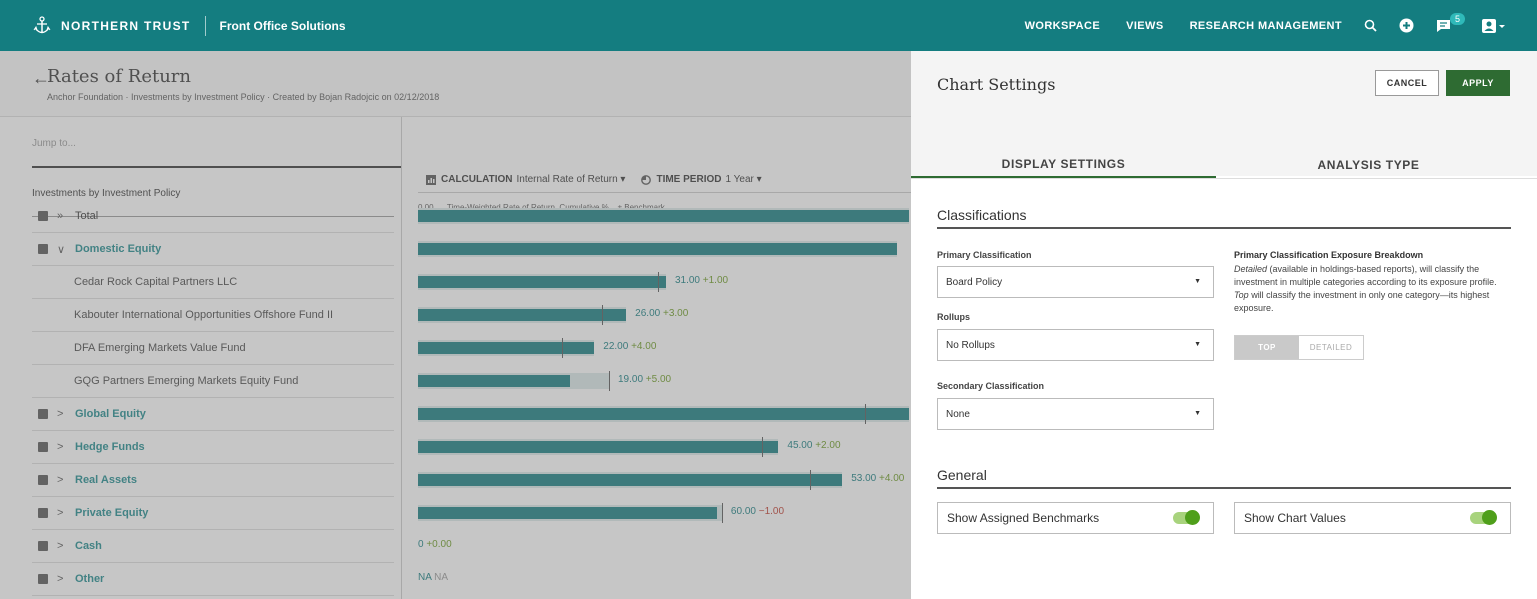 This screenshot has width=1537, height=599. What do you see at coordinates (1023, 518) in the screenshot?
I see `show-benchmarks-label: Show Assigned Benchmarks` at bounding box center [1023, 518].